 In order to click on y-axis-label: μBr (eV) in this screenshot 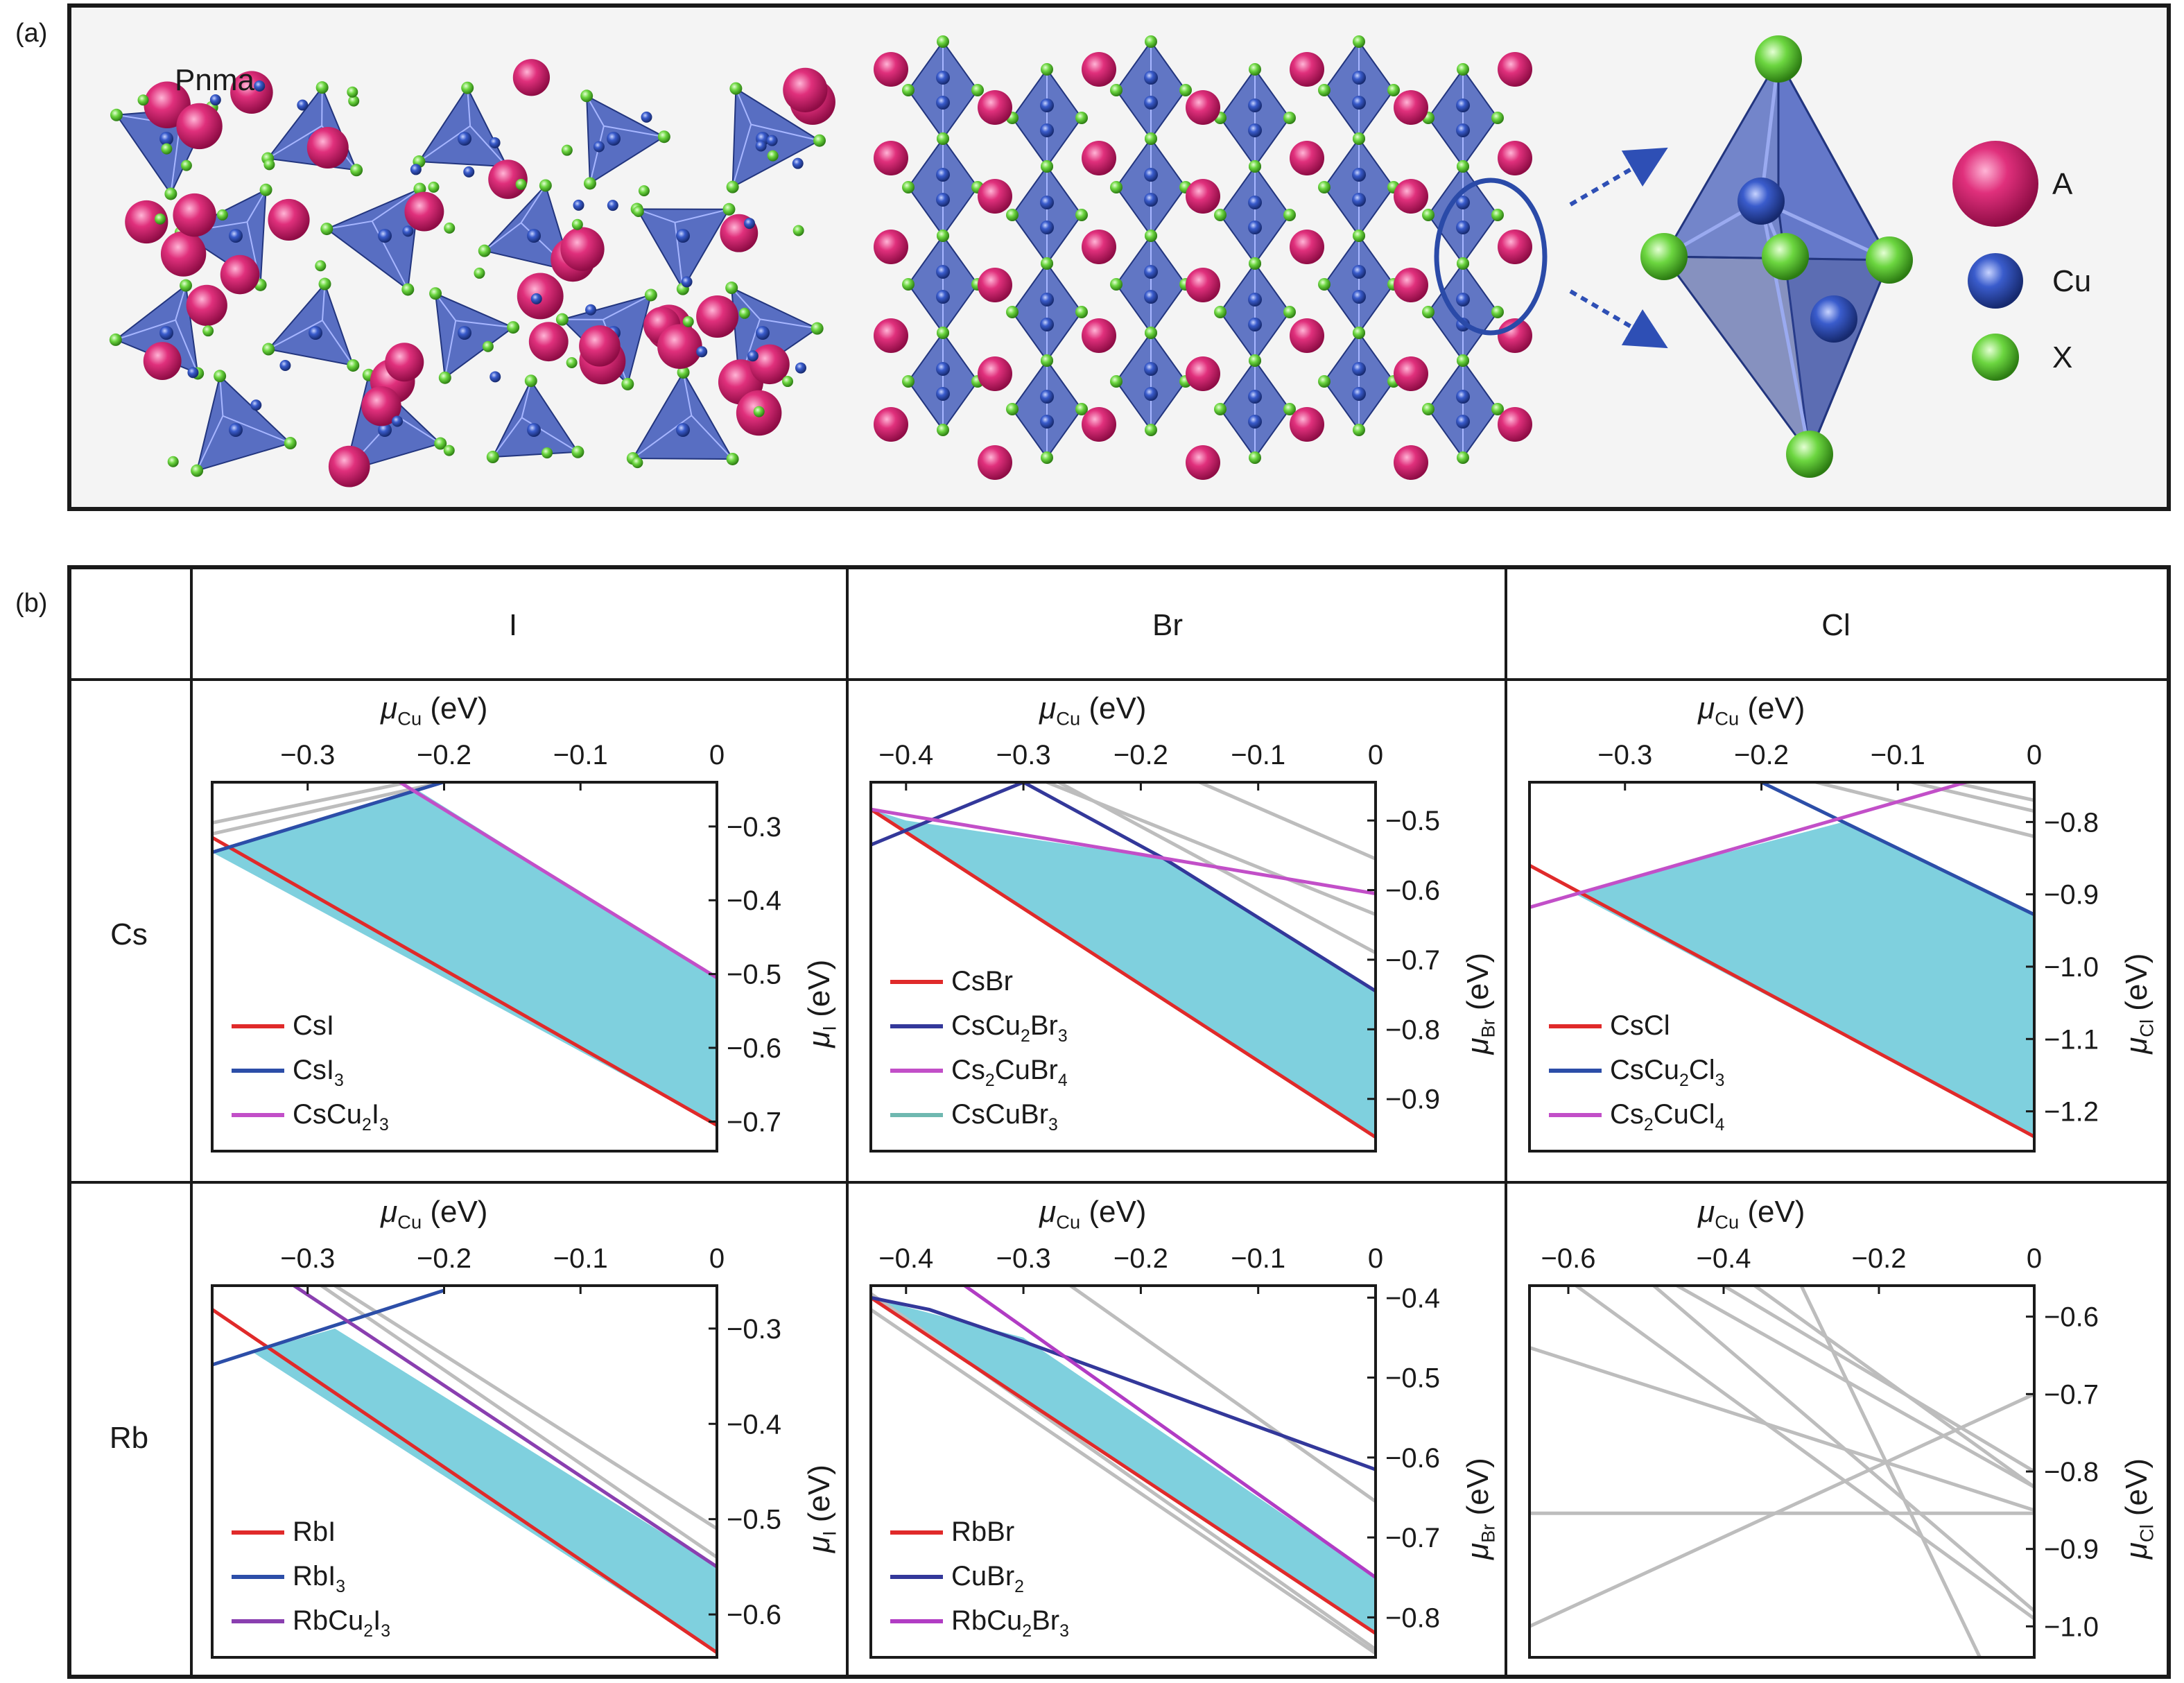, I will do `click(1480, 1004)`.